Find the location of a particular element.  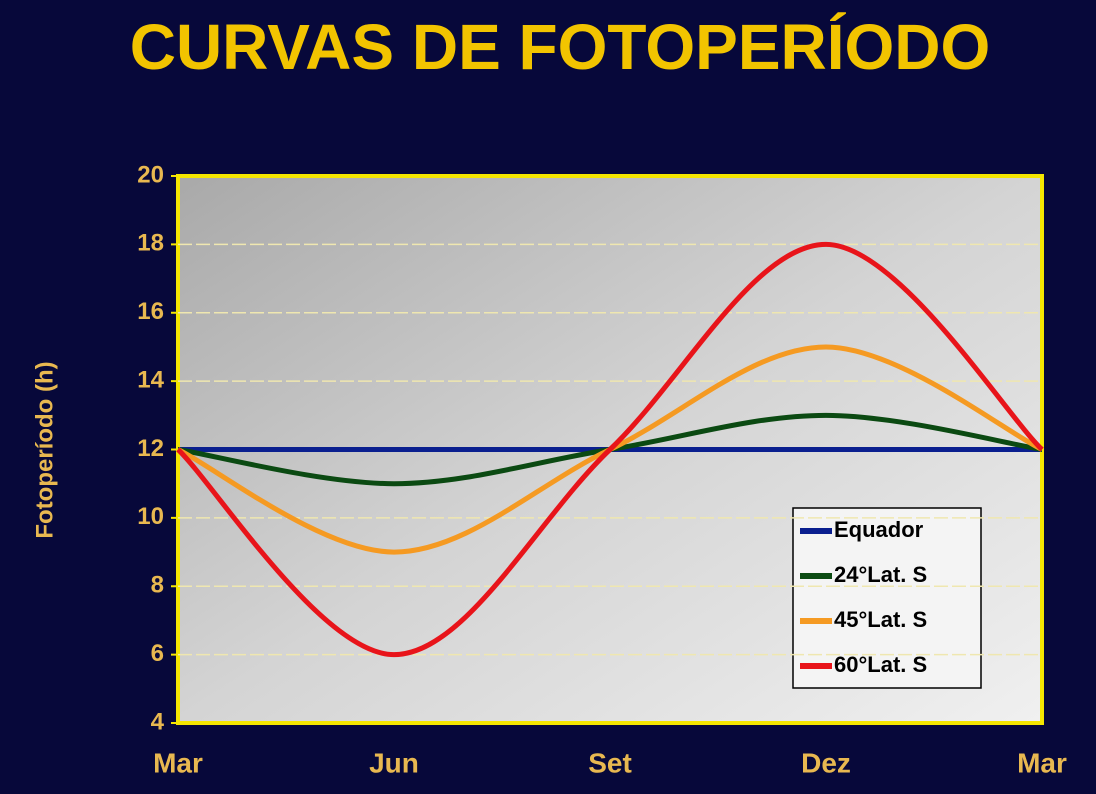

x-tick-label: Jun is located at coordinates (394, 762).